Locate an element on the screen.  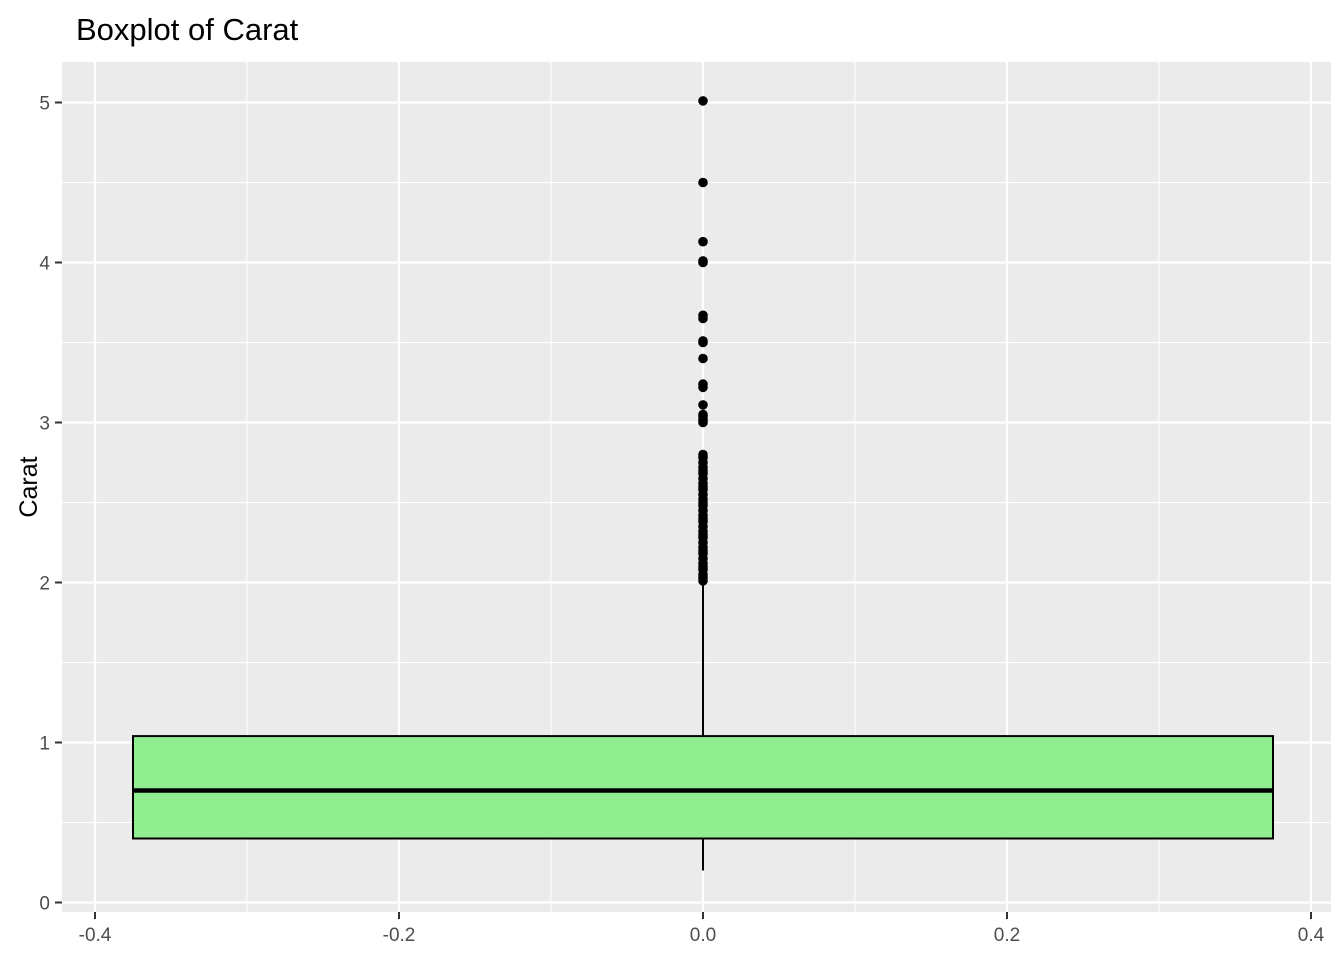
y-tick-label: 2 is located at coordinates (44, 584).